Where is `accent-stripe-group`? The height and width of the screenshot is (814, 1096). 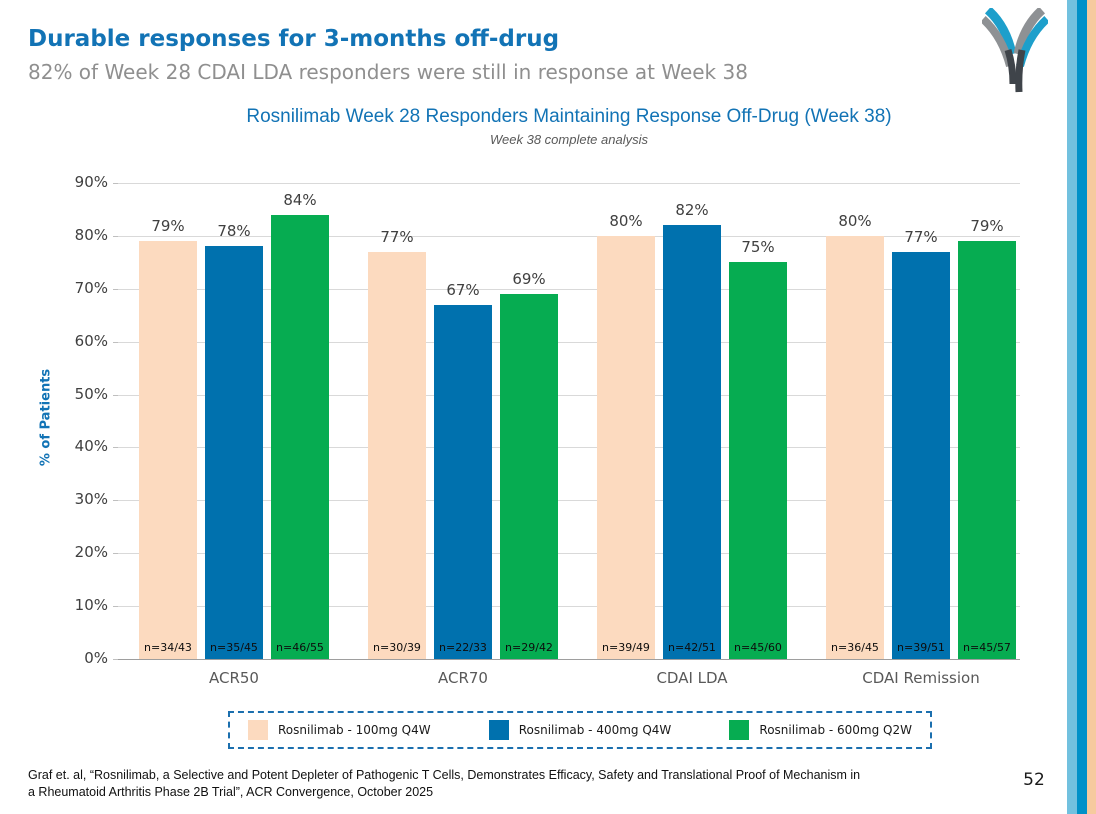
accent-stripe-group is located at coordinates (1081, 407).